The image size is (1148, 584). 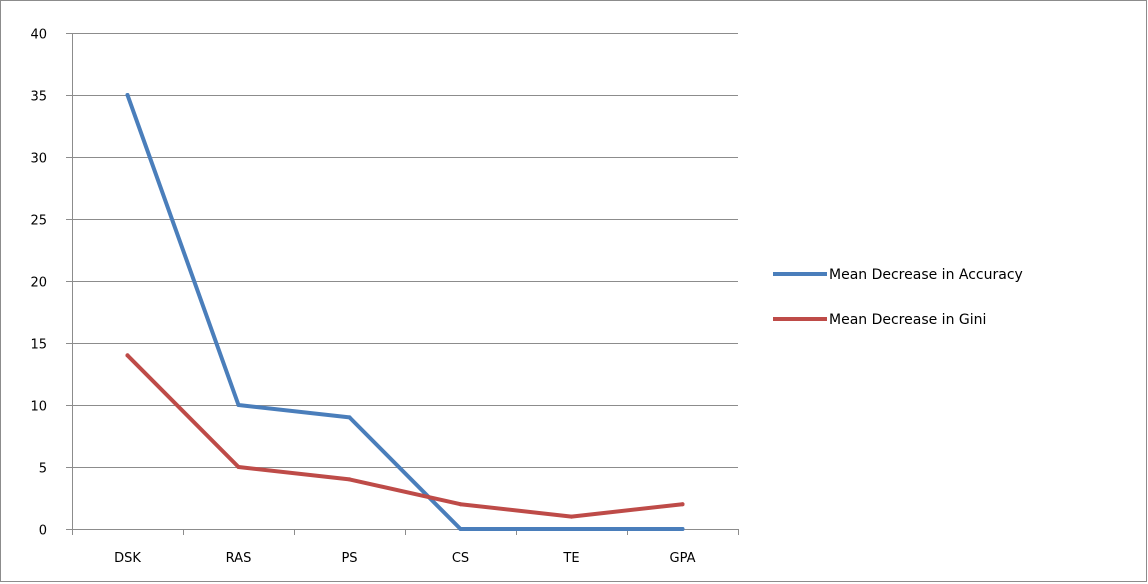 I want to click on y-tick-label: 20, so click(x=38, y=283).